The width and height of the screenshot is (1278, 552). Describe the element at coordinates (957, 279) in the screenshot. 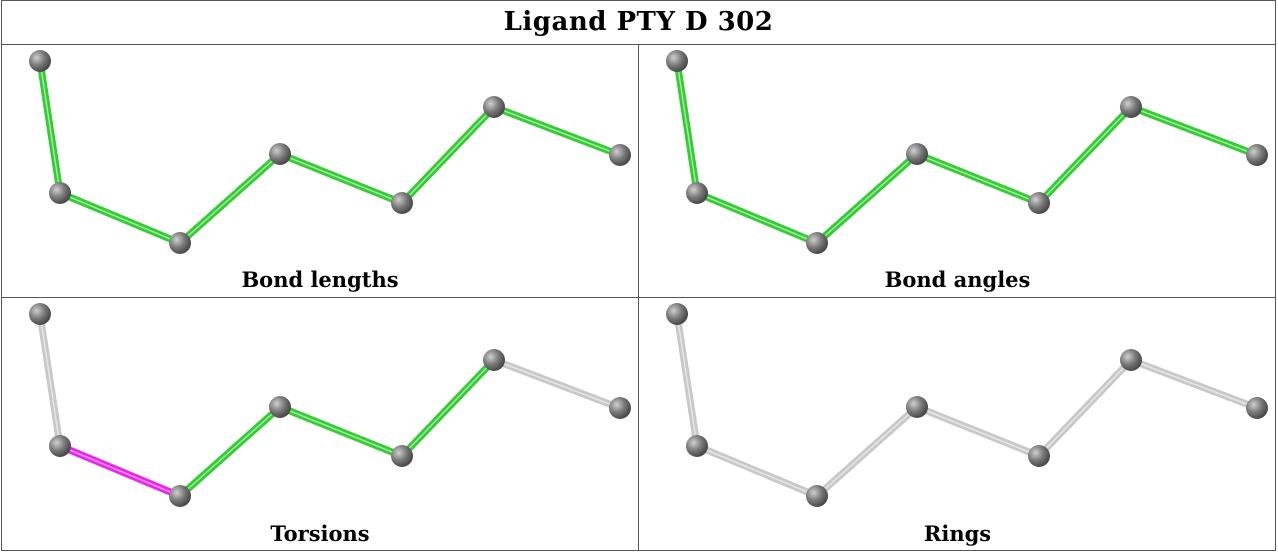

I see `panel-caption: Bond angles` at that location.